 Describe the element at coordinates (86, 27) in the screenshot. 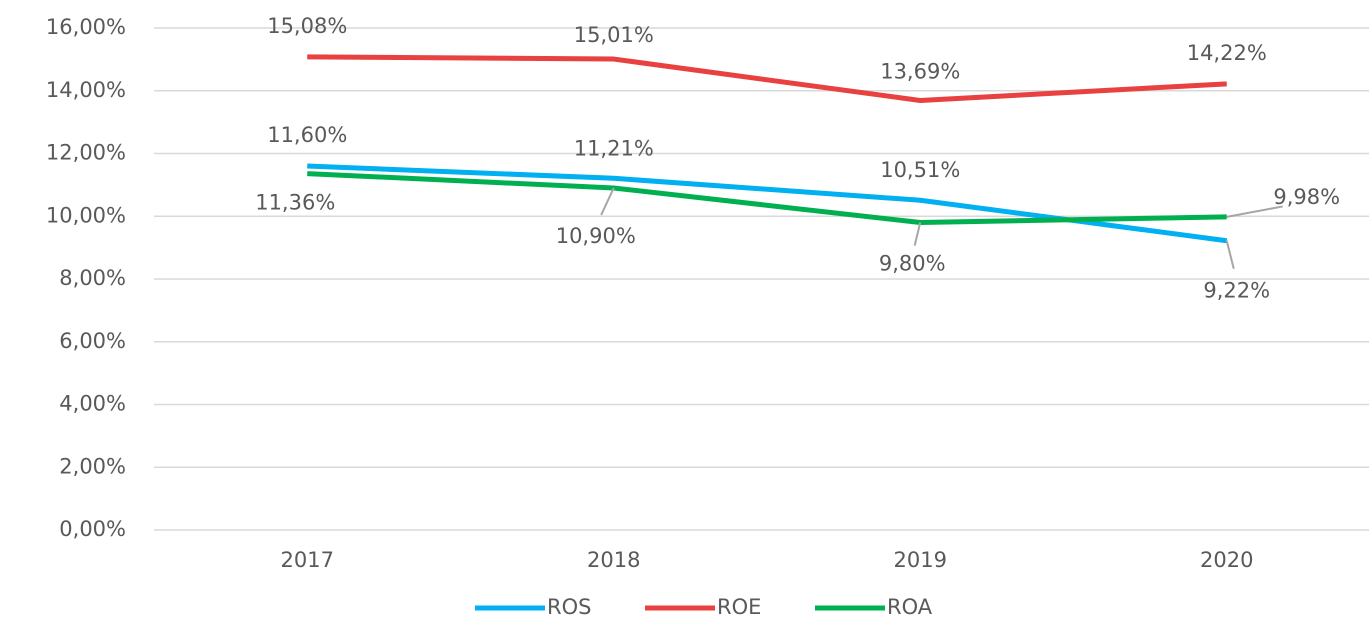

I see `y-tick-label: 16,00%` at that location.